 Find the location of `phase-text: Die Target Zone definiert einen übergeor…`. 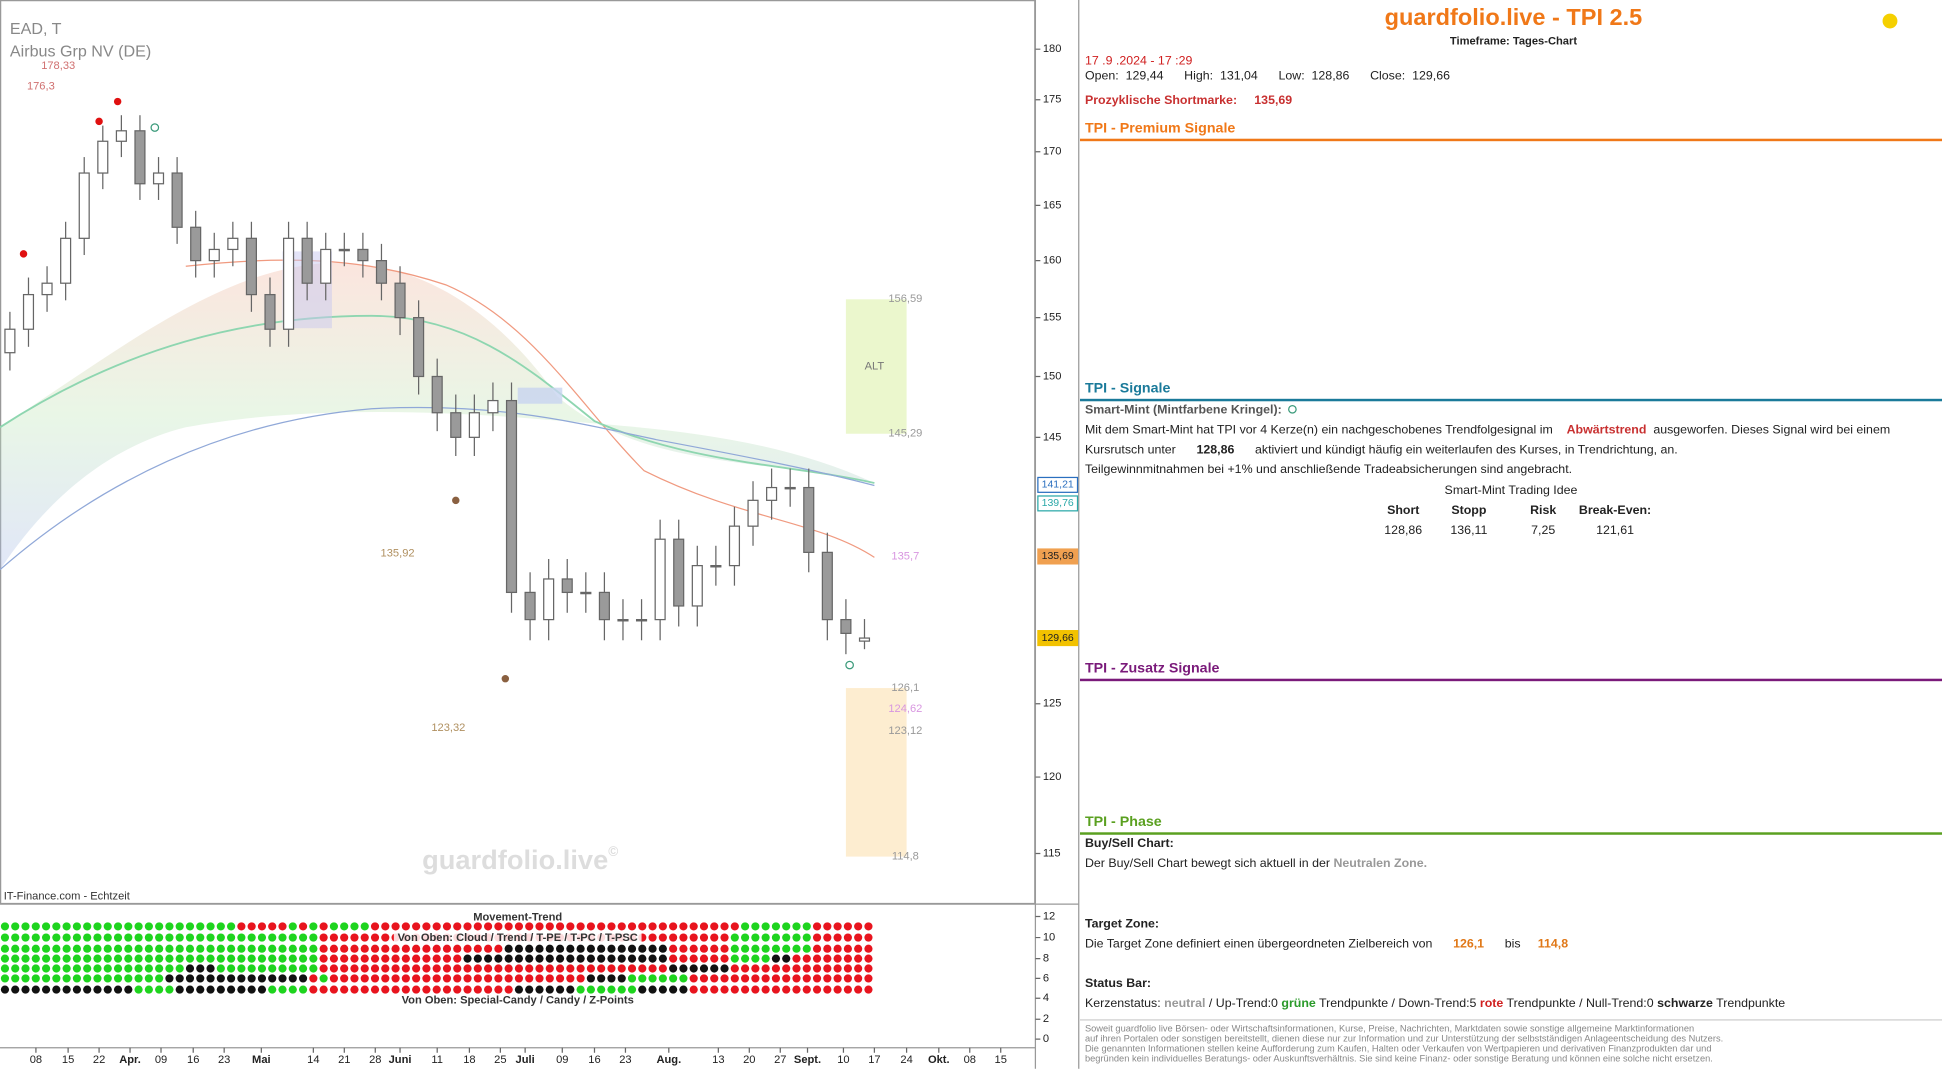

phase-text: Die Target Zone definiert einen übergeor… is located at coordinates (1326, 945).